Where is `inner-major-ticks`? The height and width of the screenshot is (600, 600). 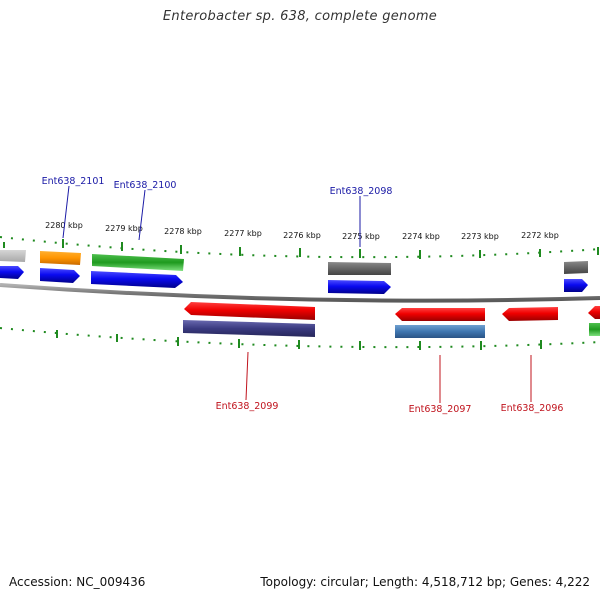
inner-major-ticks is located at coordinates (299, 340).